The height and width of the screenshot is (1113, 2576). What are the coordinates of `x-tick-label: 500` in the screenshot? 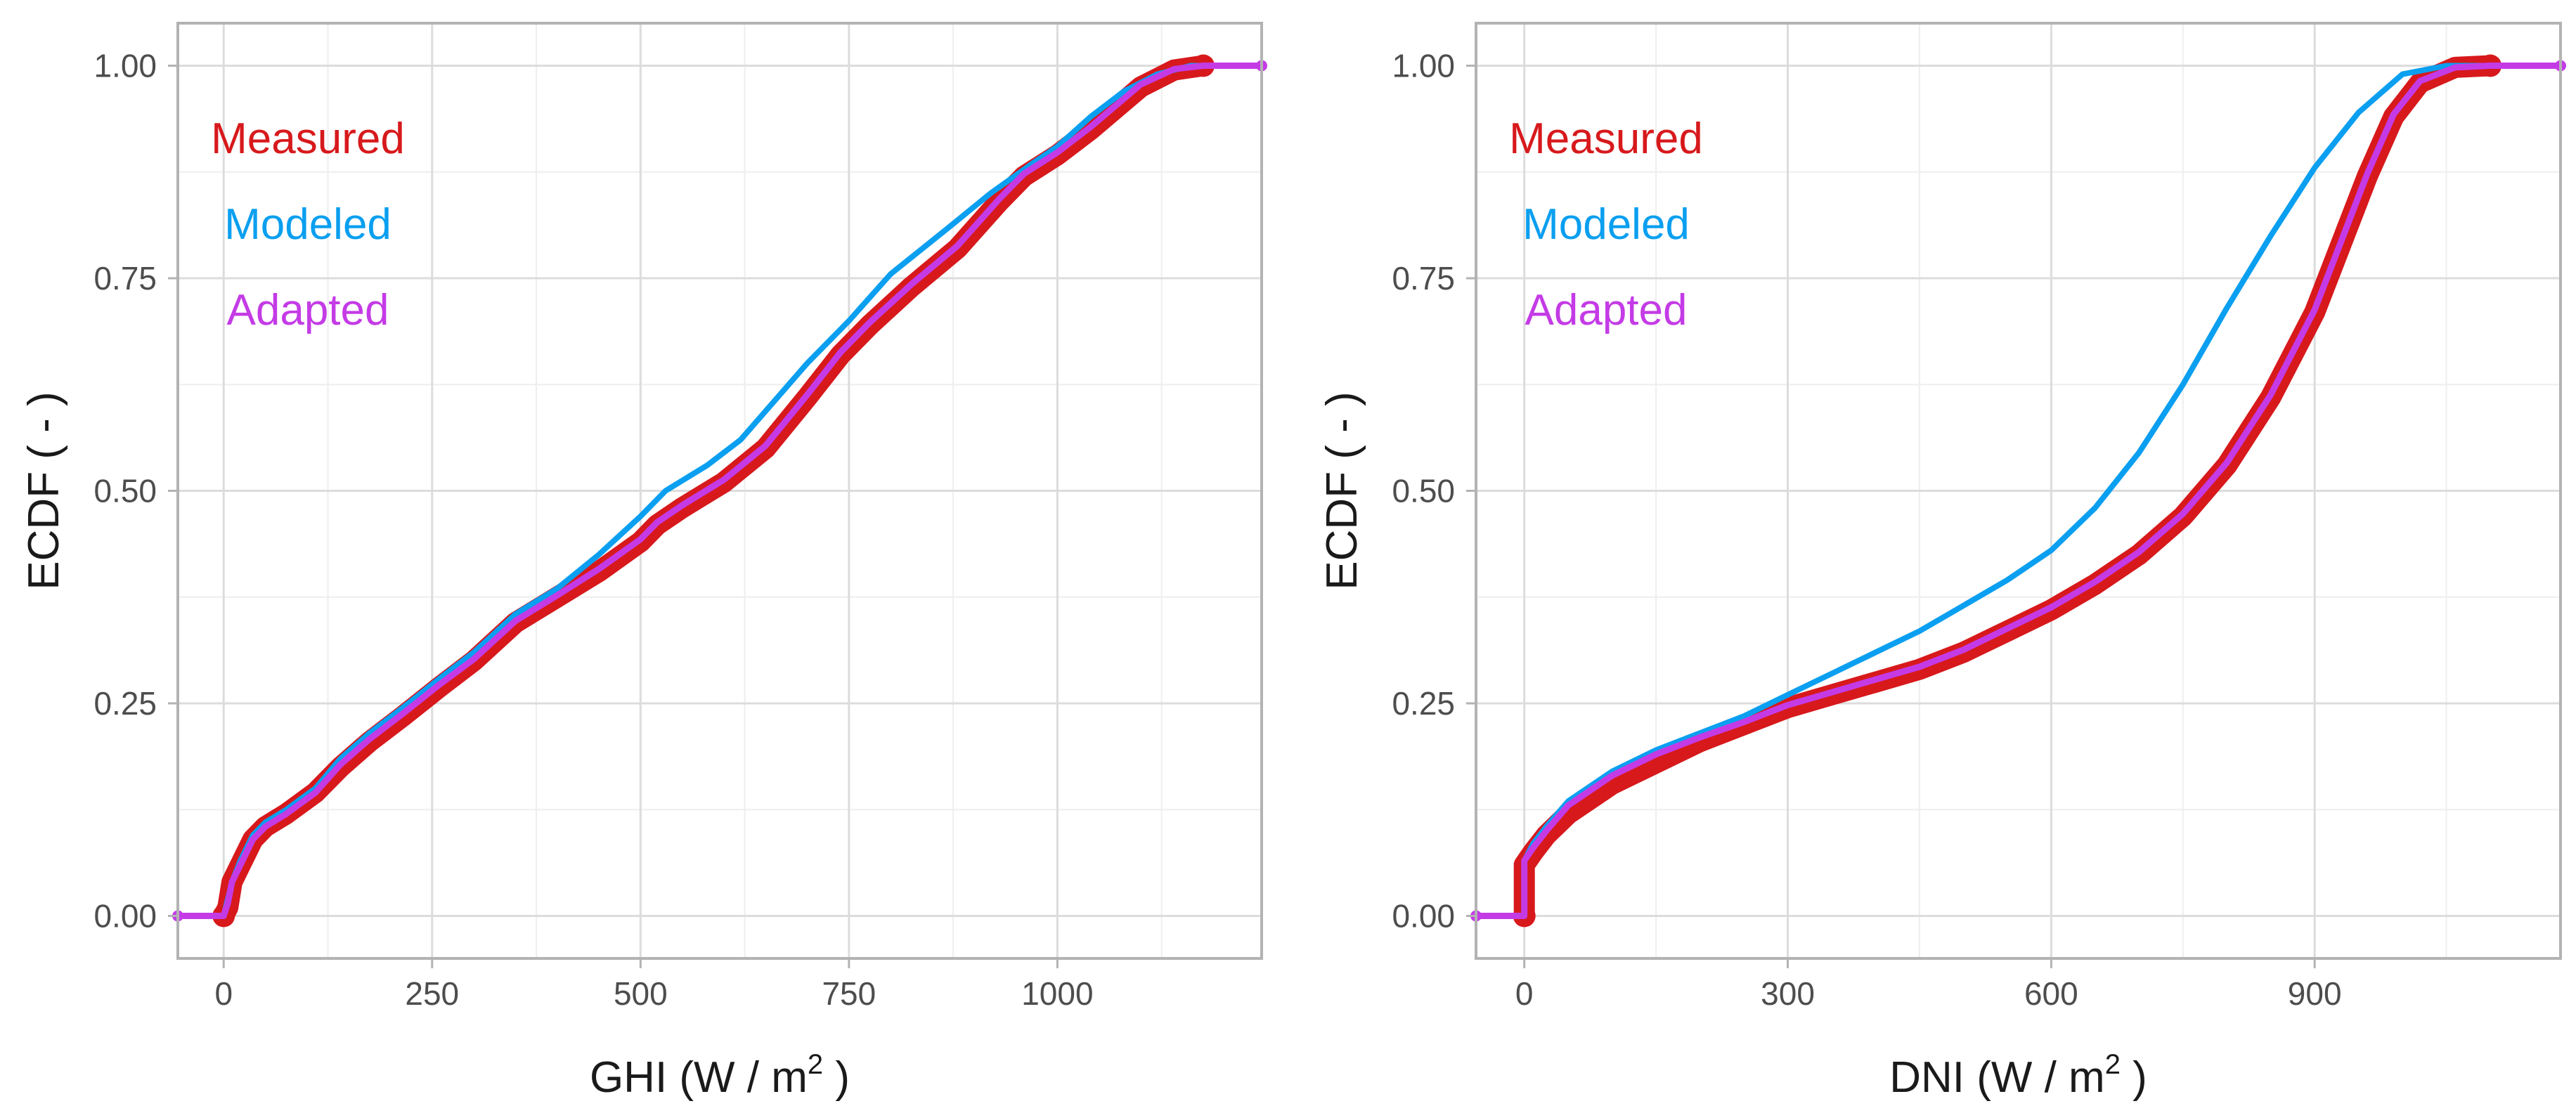 It's located at (641, 993).